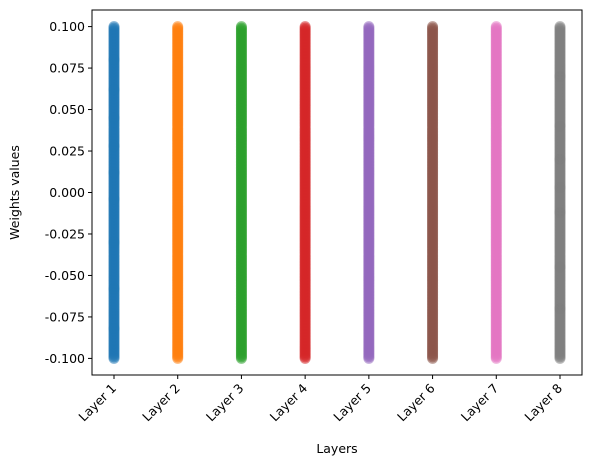 This screenshot has height=465, width=596. I want to click on y-tick-label: -0.025, so click(65, 233).